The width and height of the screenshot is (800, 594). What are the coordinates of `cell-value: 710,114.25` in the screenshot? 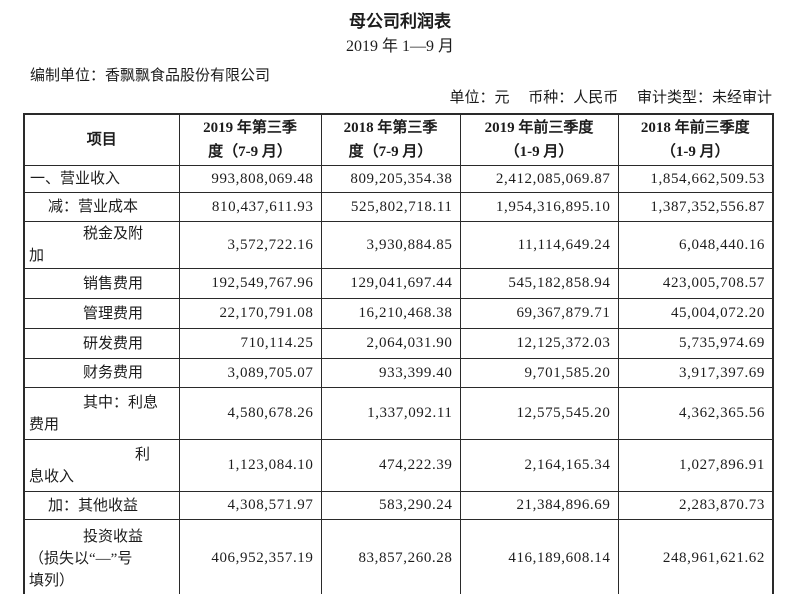 It's located at (250, 343).